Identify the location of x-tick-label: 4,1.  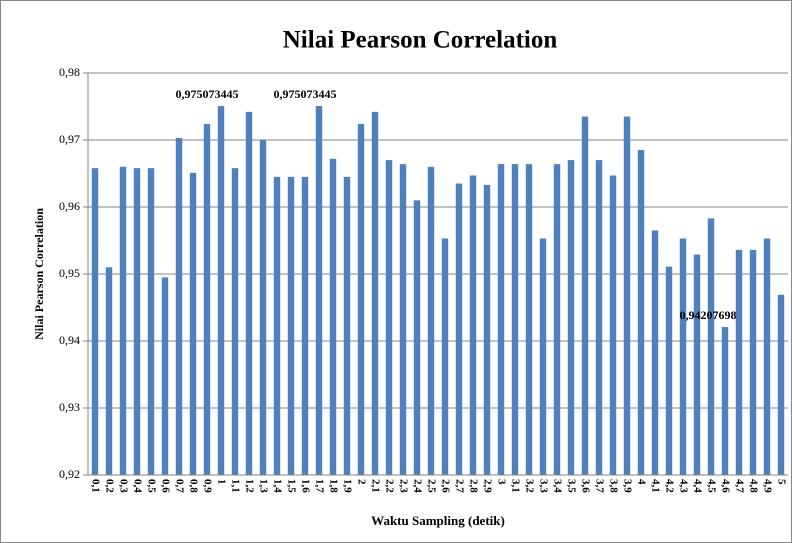
(655, 486).